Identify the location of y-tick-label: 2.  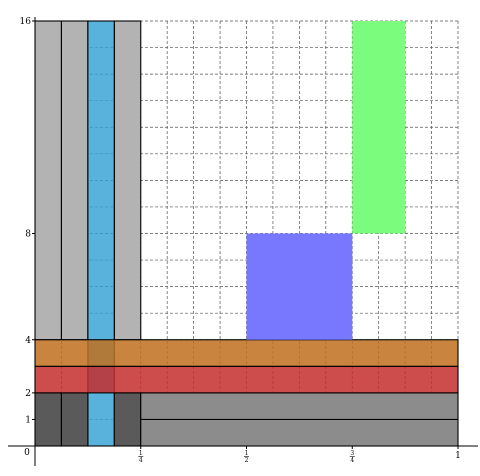
(28, 394).